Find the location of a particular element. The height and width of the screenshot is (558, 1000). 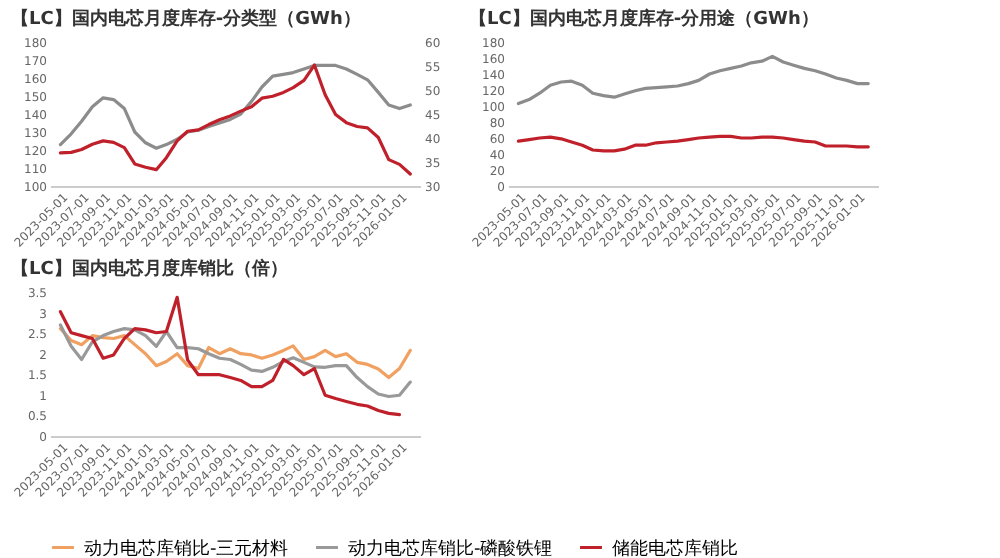

legend-label: 动力电芯库销比-磷酸铁锂 is located at coordinates (450, 547).